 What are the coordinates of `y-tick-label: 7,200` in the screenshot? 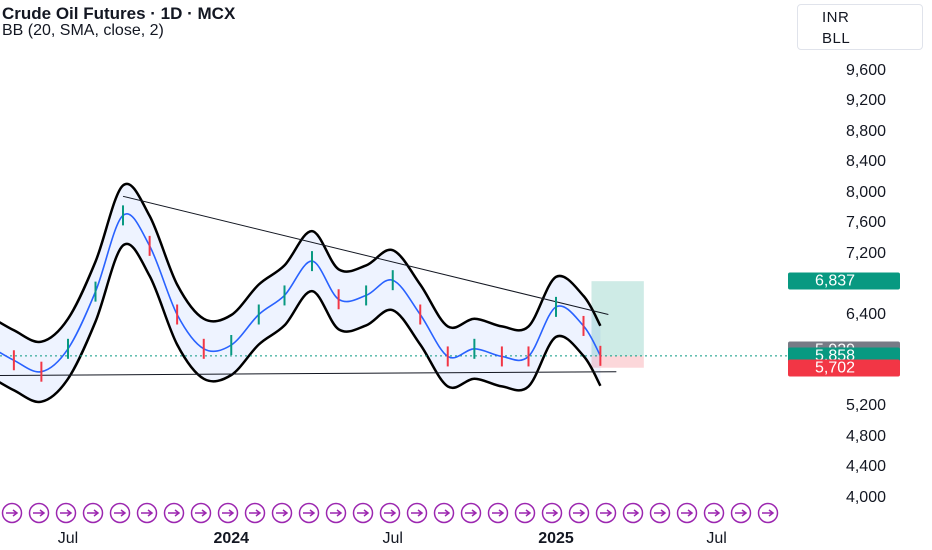 It's located at (865, 253).